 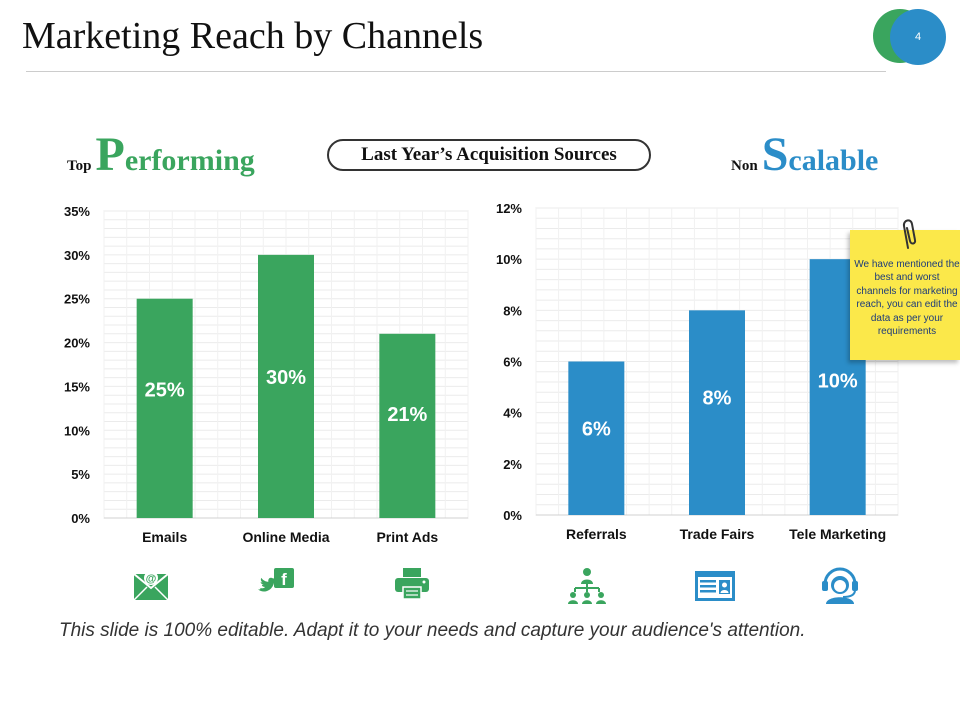 I want to click on svg-text: f, so click(x=284, y=579).